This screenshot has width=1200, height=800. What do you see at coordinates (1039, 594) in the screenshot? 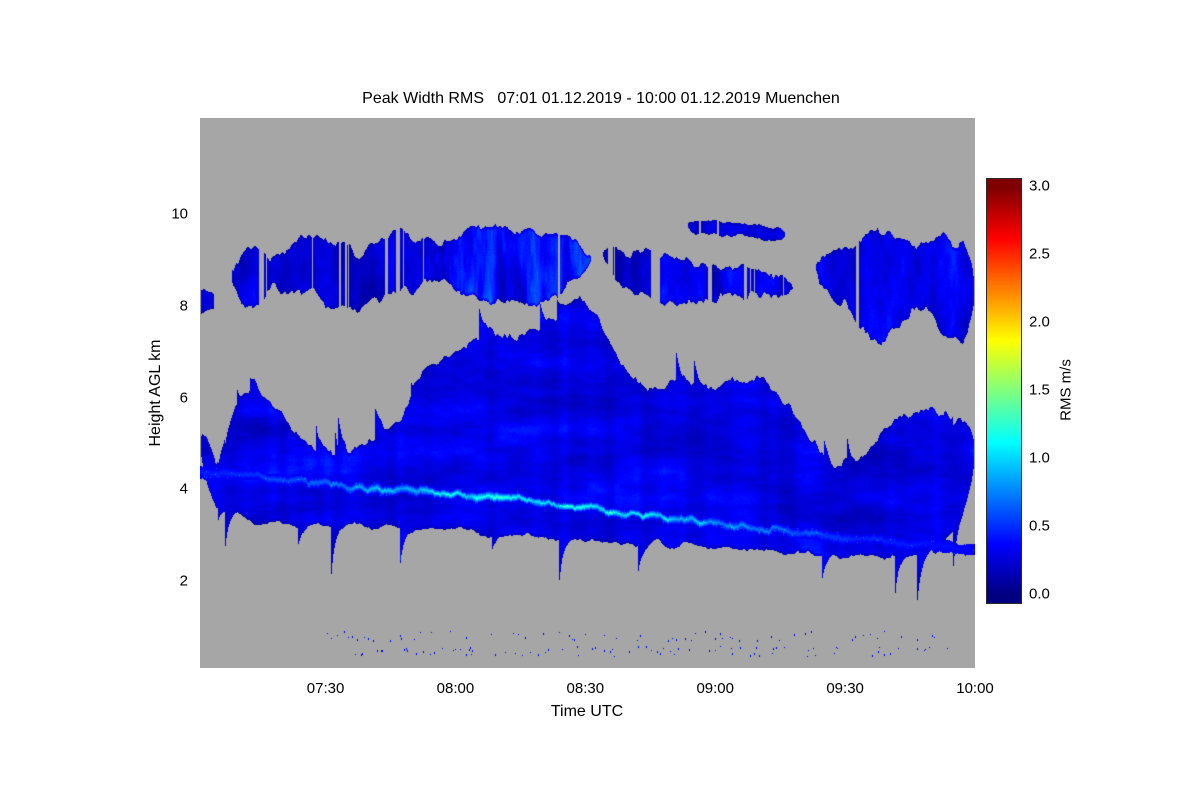
I see `colorbar-tick-label: 0.0` at bounding box center [1039, 594].